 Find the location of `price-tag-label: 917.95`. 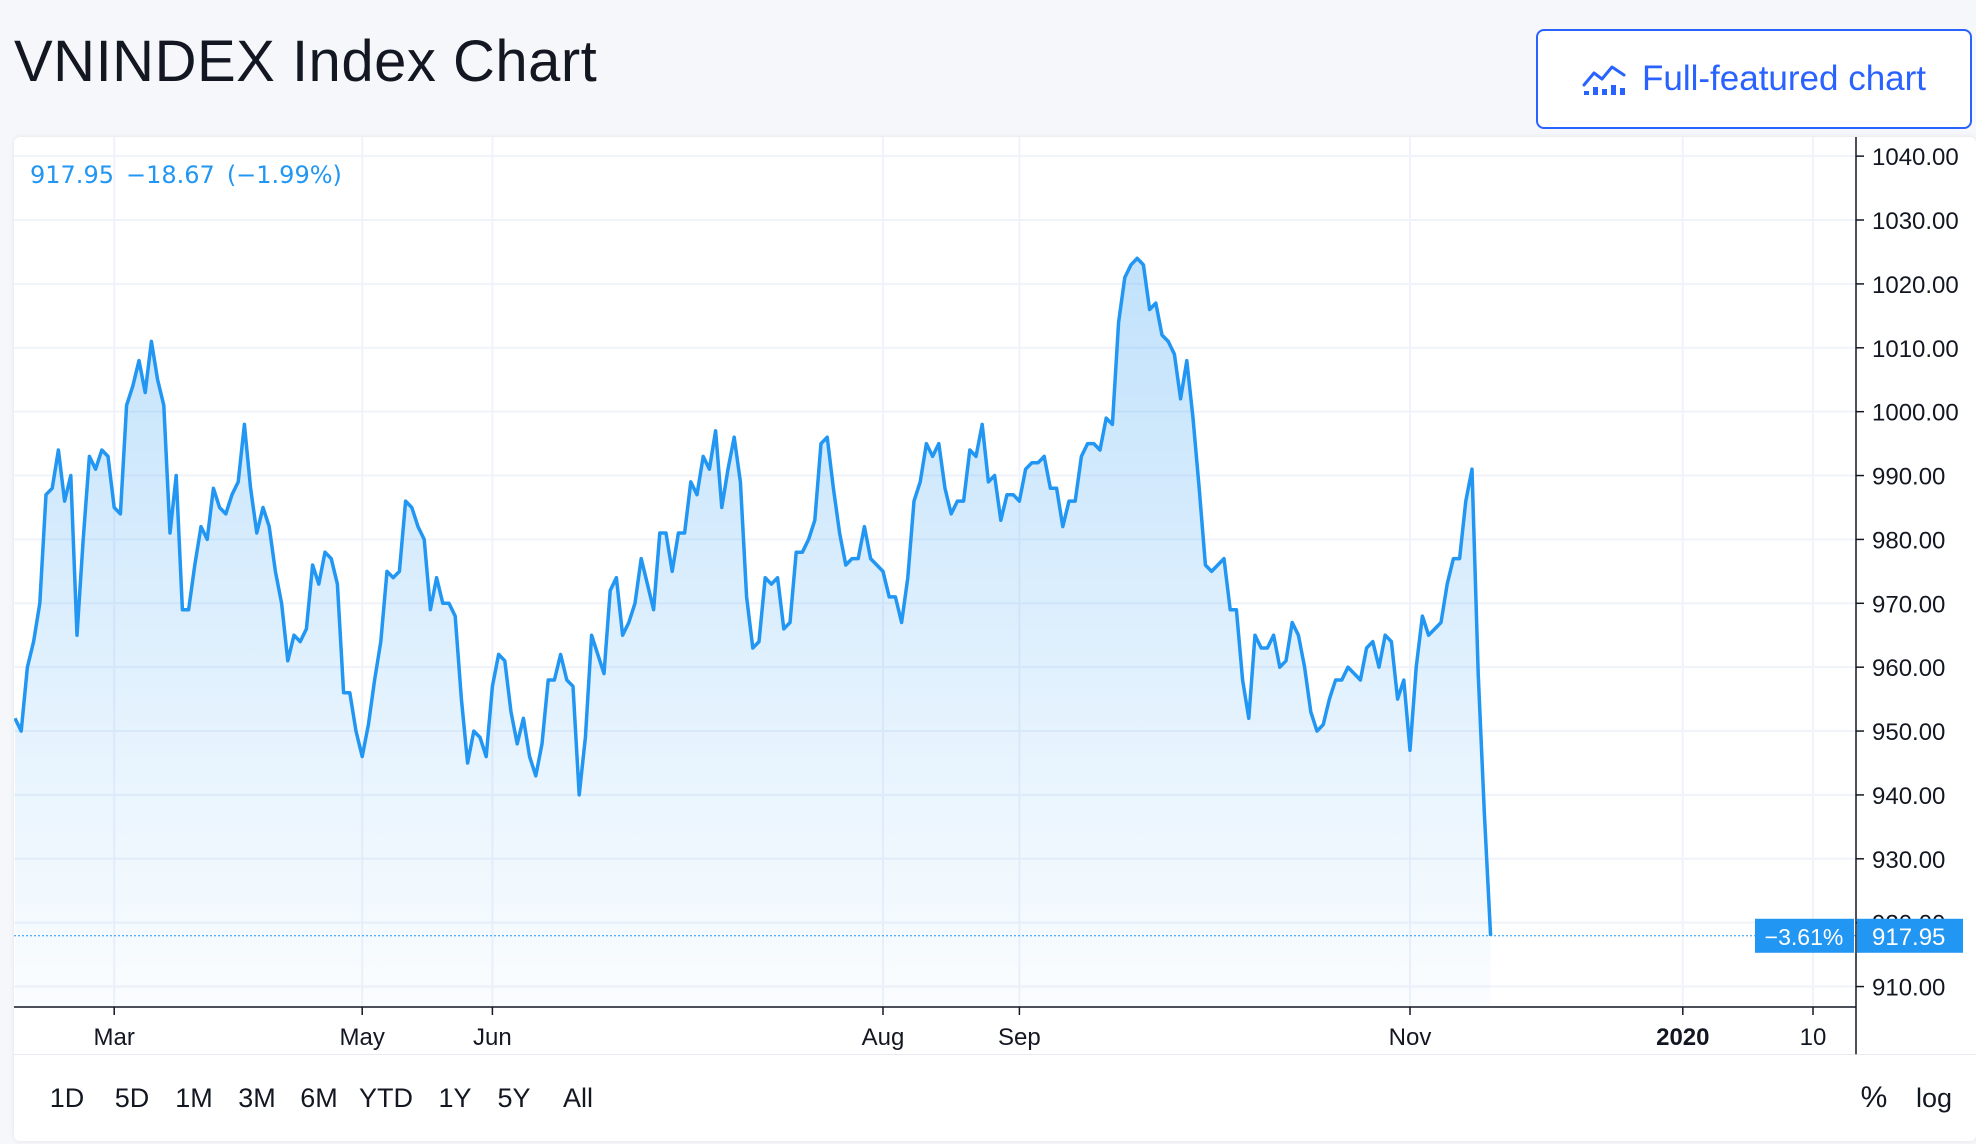

price-tag-label: 917.95 is located at coordinates (1908, 937).